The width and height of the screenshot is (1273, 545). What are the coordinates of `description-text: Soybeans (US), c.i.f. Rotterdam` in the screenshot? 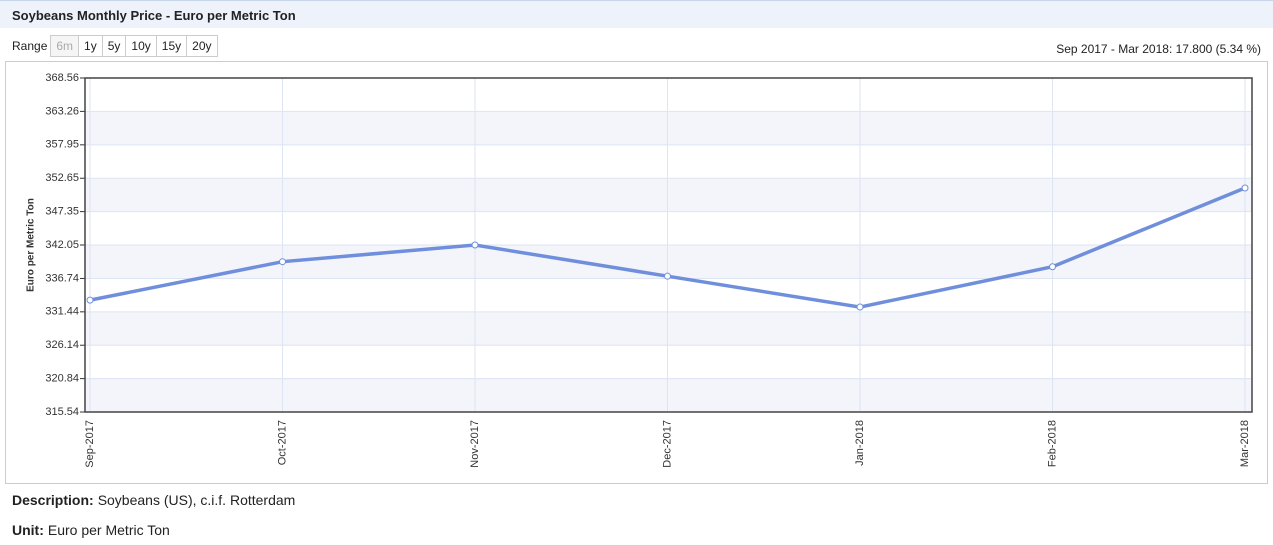 It's located at (196, 500).